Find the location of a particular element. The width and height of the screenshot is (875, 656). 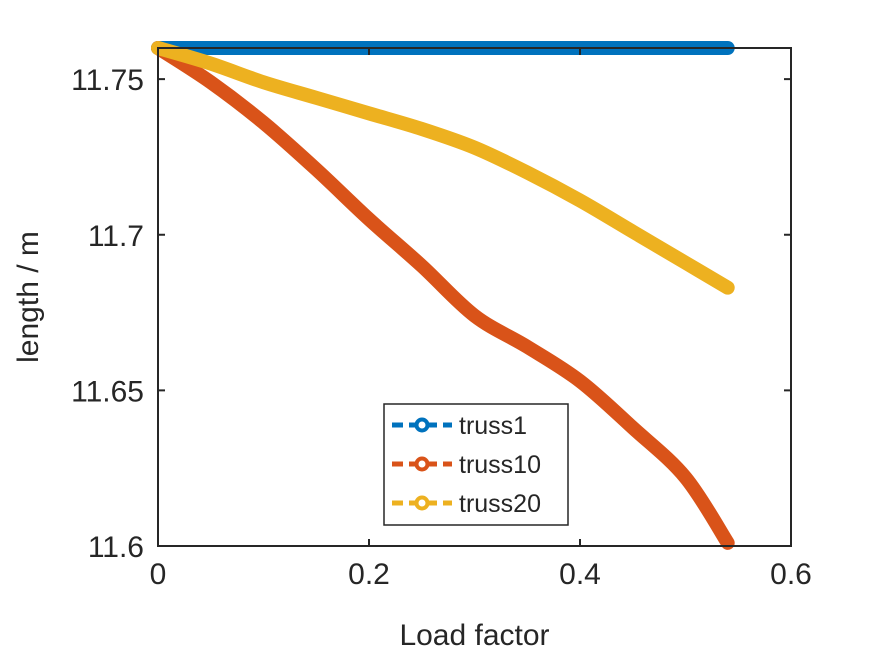

legend-label-truss1: truss1 is located at coordinates (493, 426).